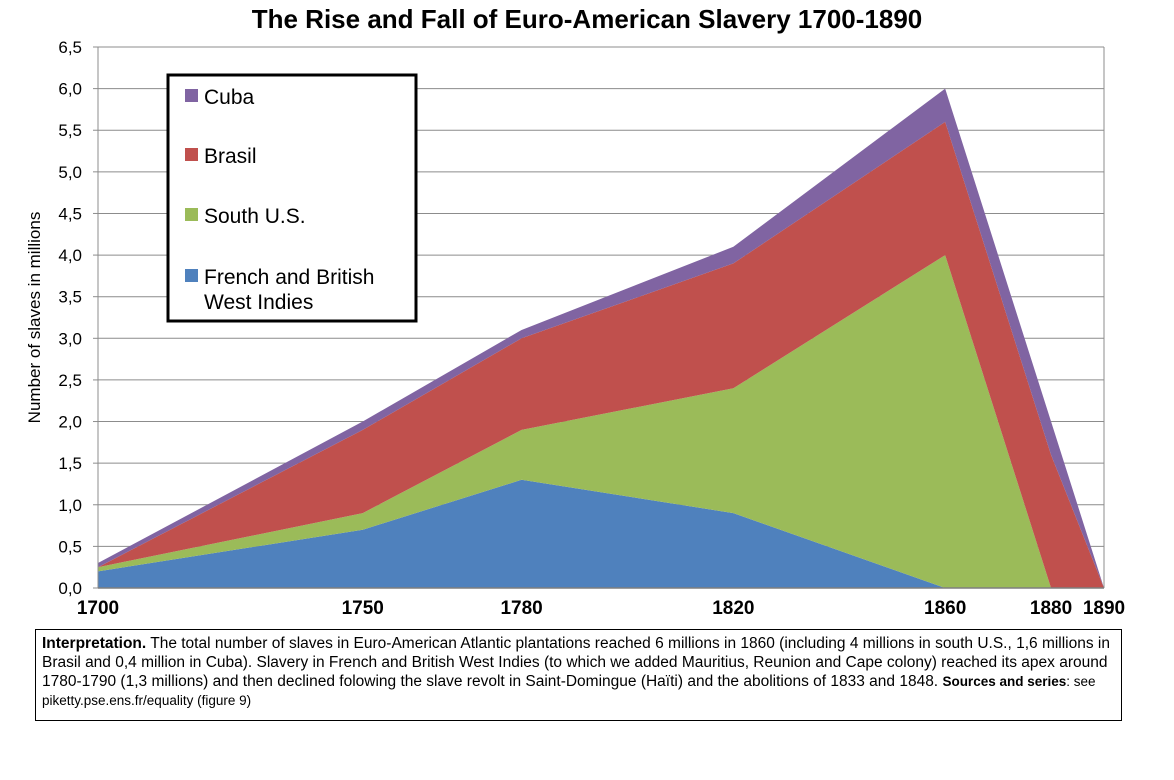 The width and height of the screenshot is (1174, 780). What do you see at coordinates (34, 318) in the screenshot?
I see `y-axis-label: Number of slaves in millions` at bounding box center [34, 318].